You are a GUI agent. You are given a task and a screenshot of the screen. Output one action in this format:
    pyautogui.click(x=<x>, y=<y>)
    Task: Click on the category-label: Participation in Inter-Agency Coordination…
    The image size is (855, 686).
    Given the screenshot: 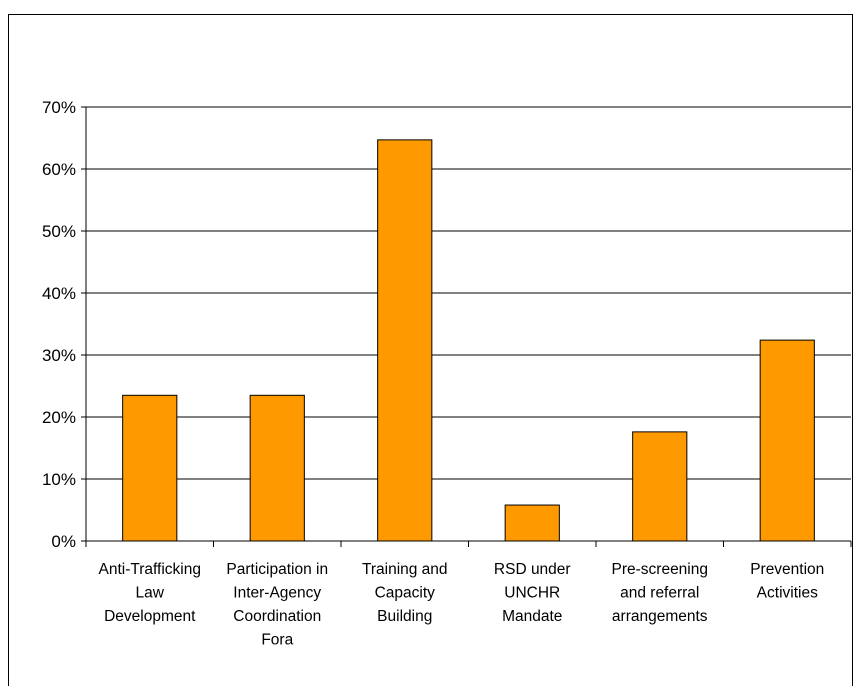 What is the action you would take?
    pyautogui.click(x=277, y=605)
    